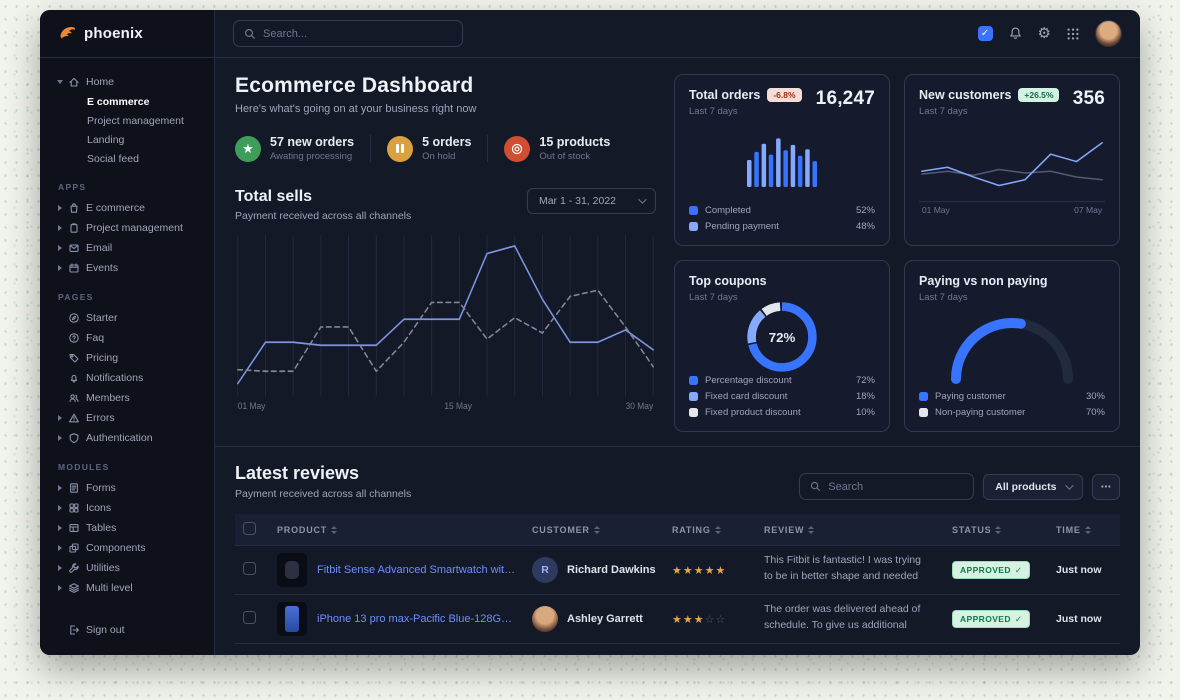  Describe the element at coordinates (84, 467) in the screenshot. I see `sidebar-group-heading: MODULES` at that location.